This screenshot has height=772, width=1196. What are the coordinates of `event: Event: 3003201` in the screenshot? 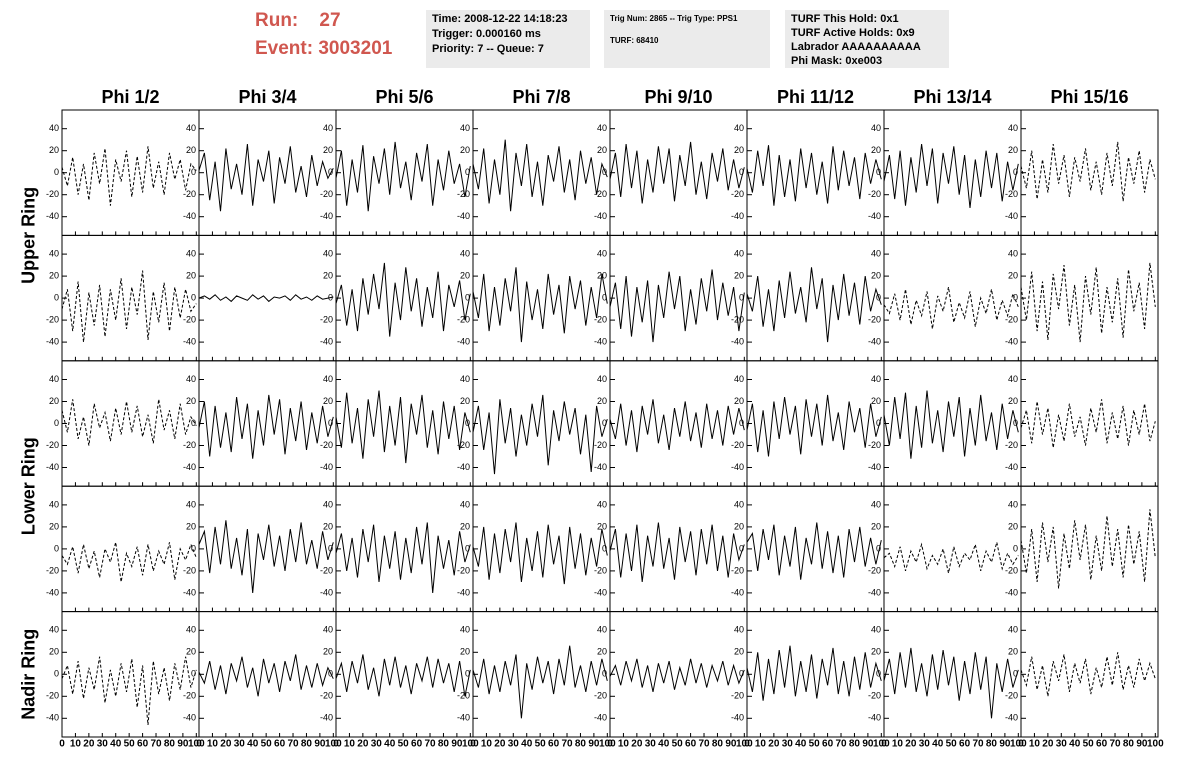 It's located at (323, 49).